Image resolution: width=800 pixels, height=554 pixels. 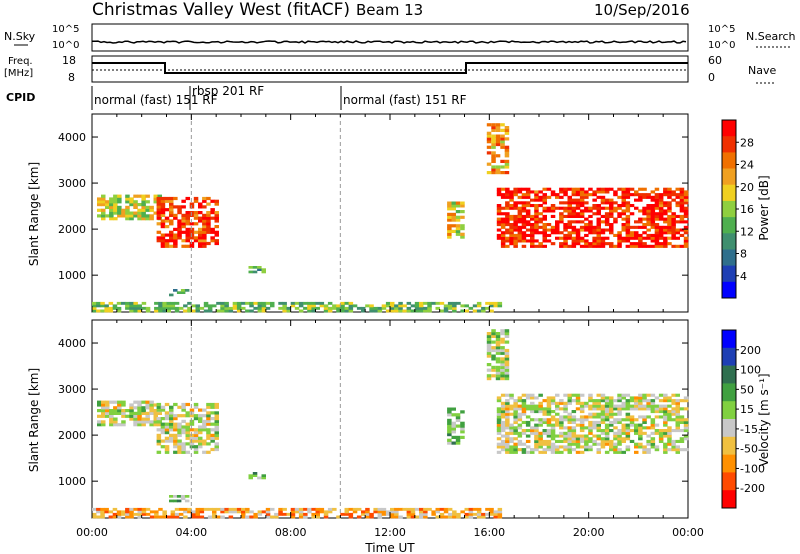 I want to click on x-tick-label: 00:00, so click(x=92, y=532).